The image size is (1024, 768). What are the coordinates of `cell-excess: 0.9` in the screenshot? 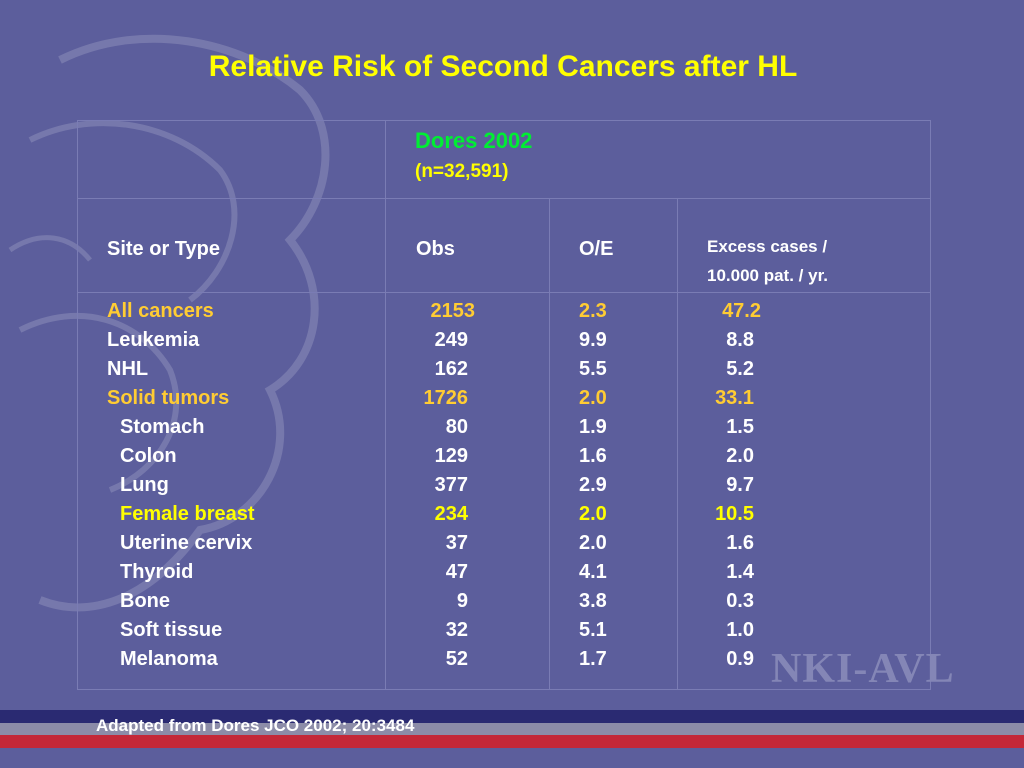 It's located at (740, 659).